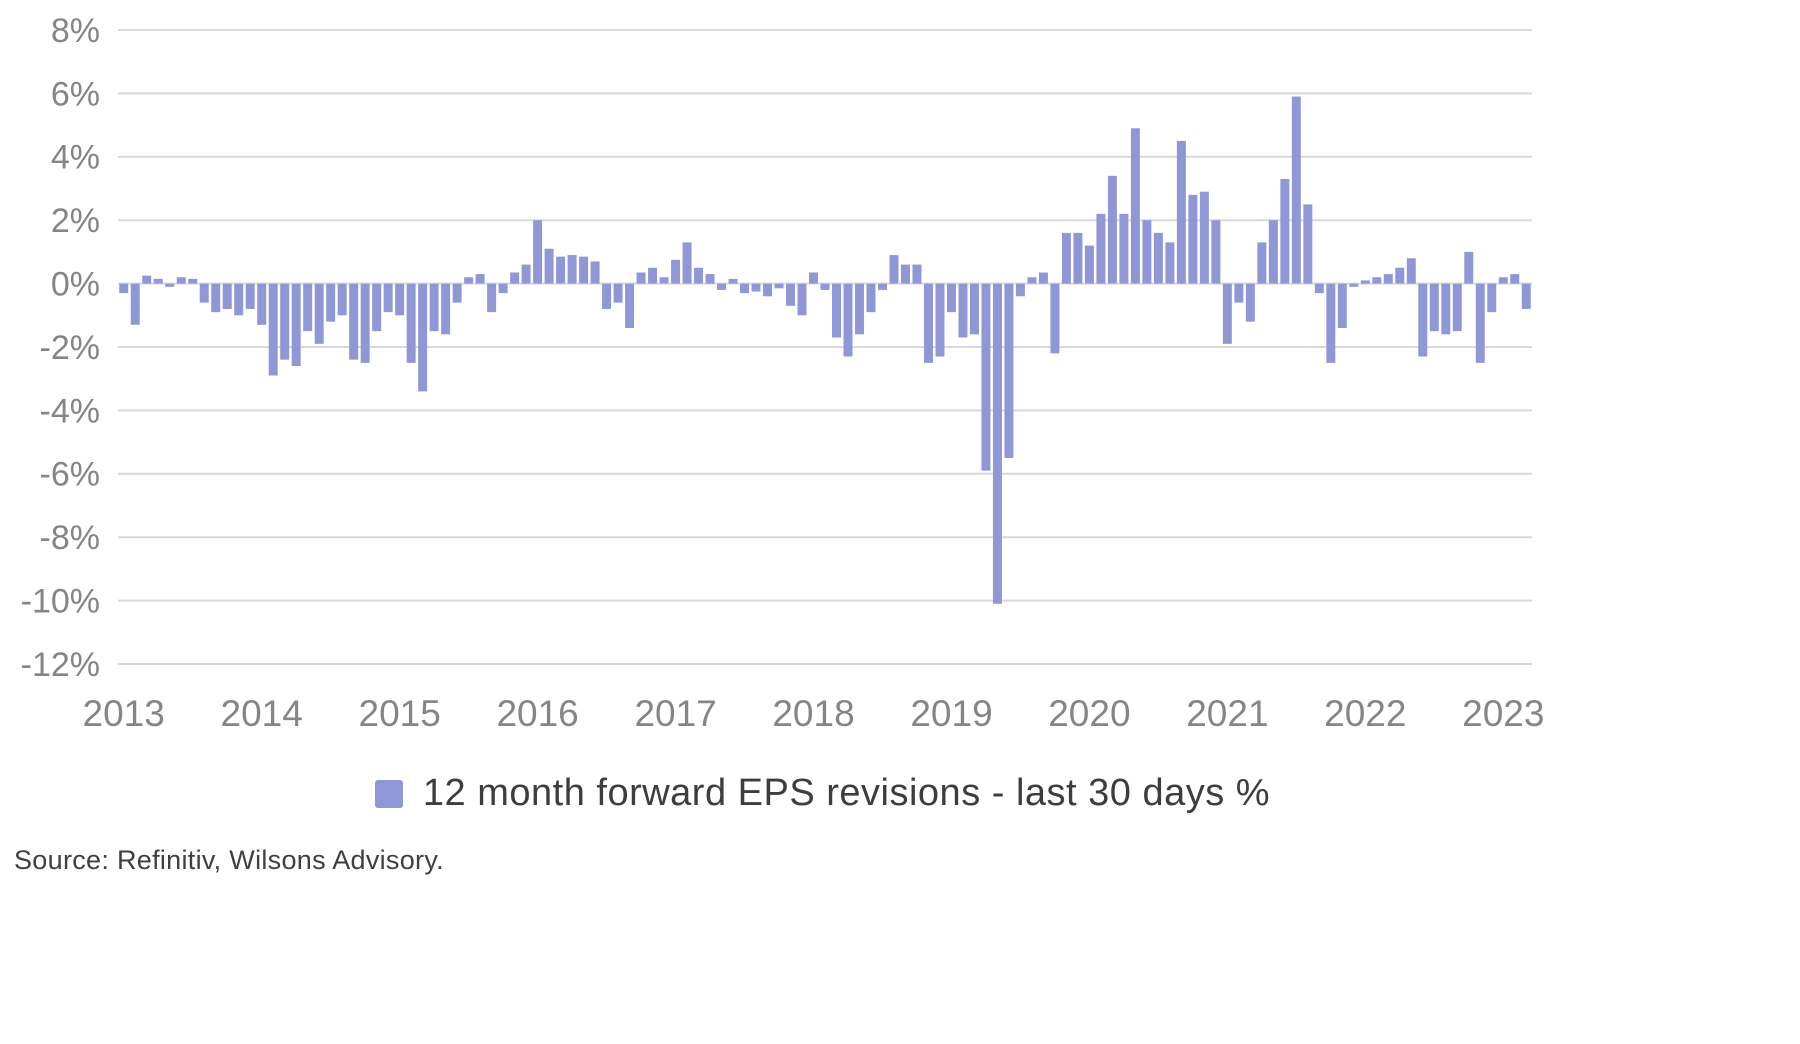 The image size is (1800, 1044). Describe the element at coordinates (70, 348) in the screenshot. I see `y-tick-label: -2%` at that location.